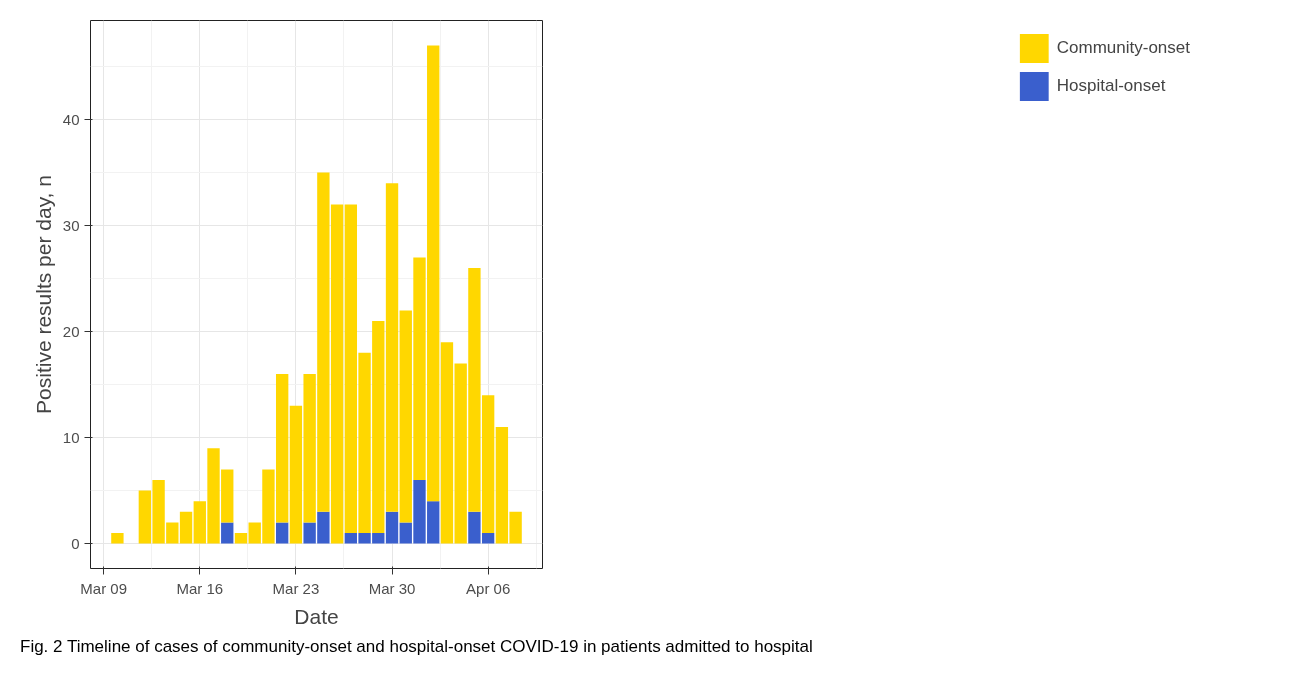  What do you see at coordinates (488, 588) in the screenshot?
I see `x-tick-label: Apr 06` at bounding box center [488, 588].